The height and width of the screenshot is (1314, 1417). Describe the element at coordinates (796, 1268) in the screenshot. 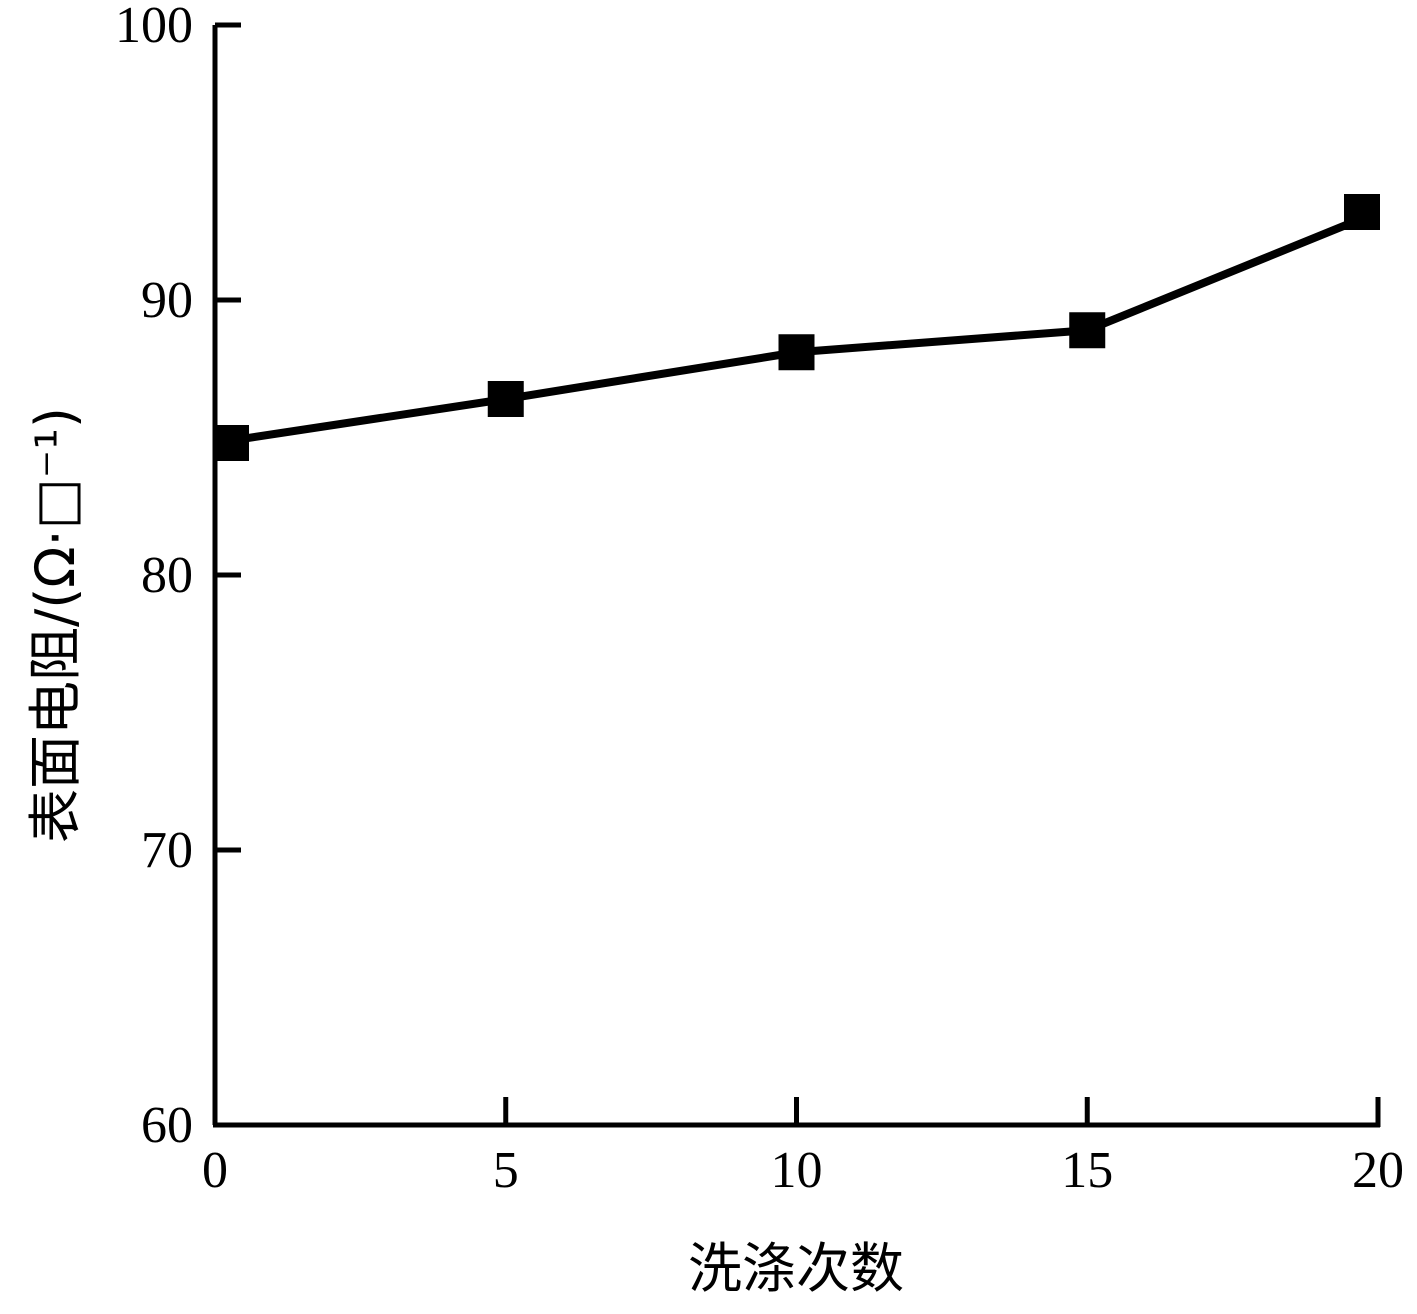

I see `x-axis-title: 洗涤次数` at that location.